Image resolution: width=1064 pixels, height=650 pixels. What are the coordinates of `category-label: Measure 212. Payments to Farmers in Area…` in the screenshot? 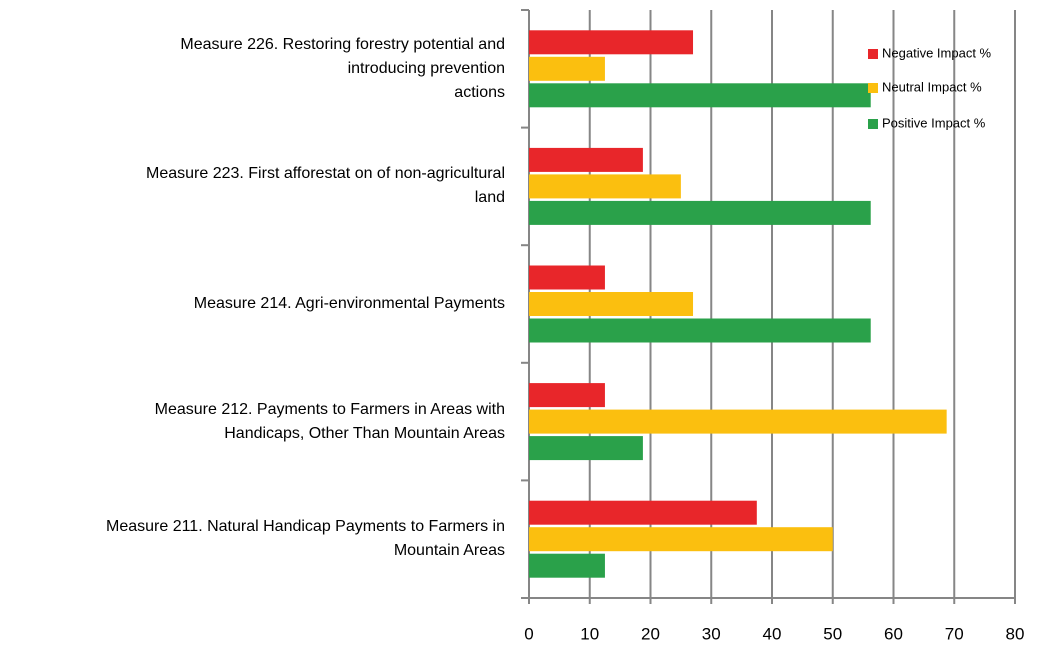 It's located at (329, 421).